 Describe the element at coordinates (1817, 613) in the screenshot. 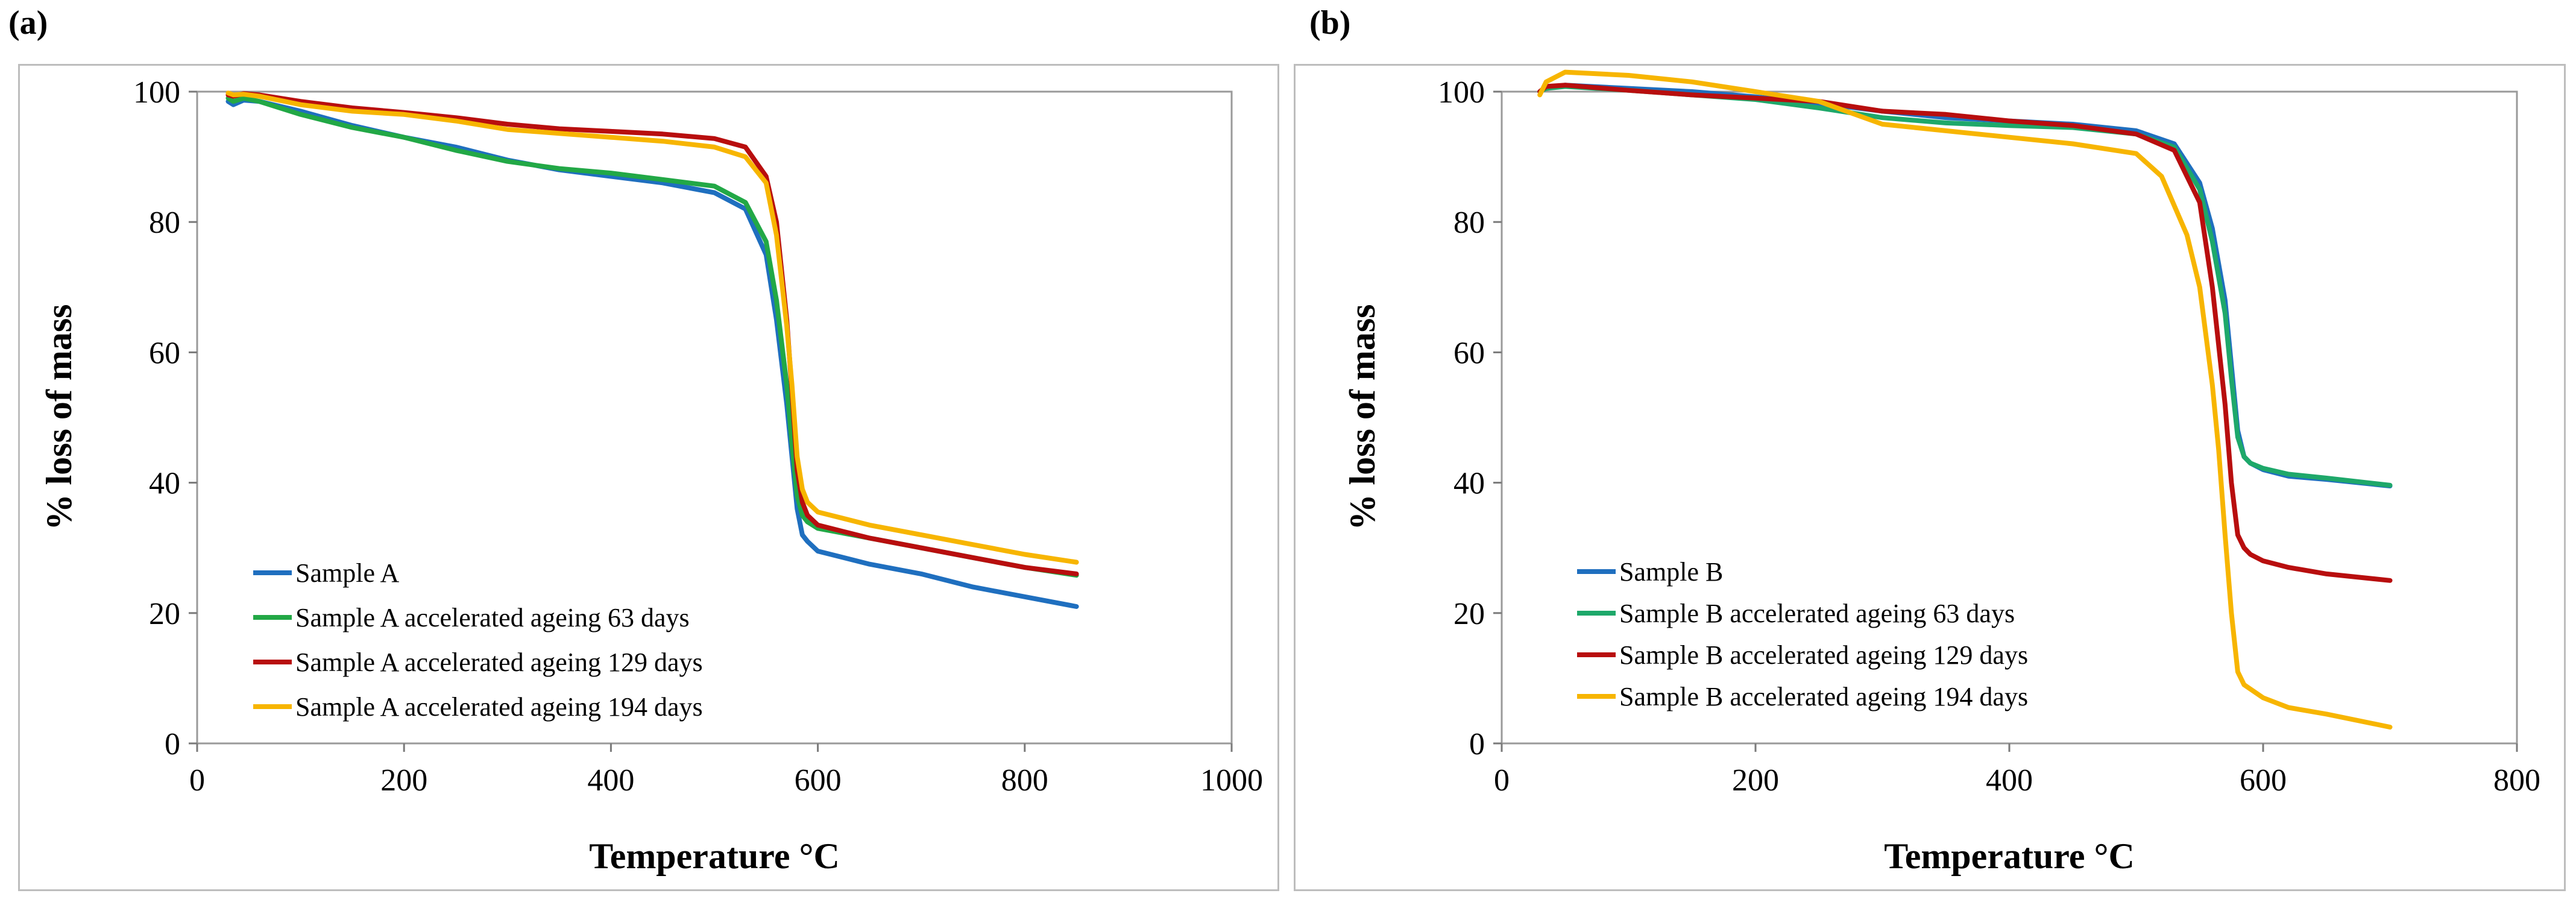

I see `legend-label: Sample B accelerated ageing 63 days` at that location.